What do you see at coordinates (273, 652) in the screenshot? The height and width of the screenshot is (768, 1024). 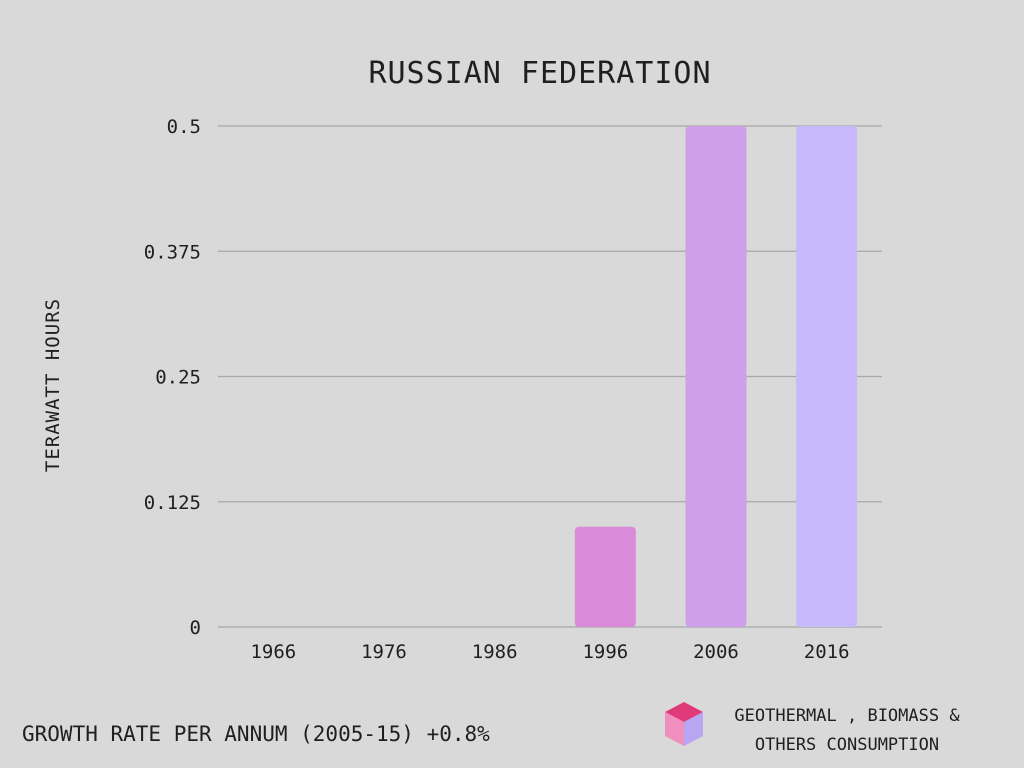 I see `x-tick-label: 1966` at bounding box center [273, 652].